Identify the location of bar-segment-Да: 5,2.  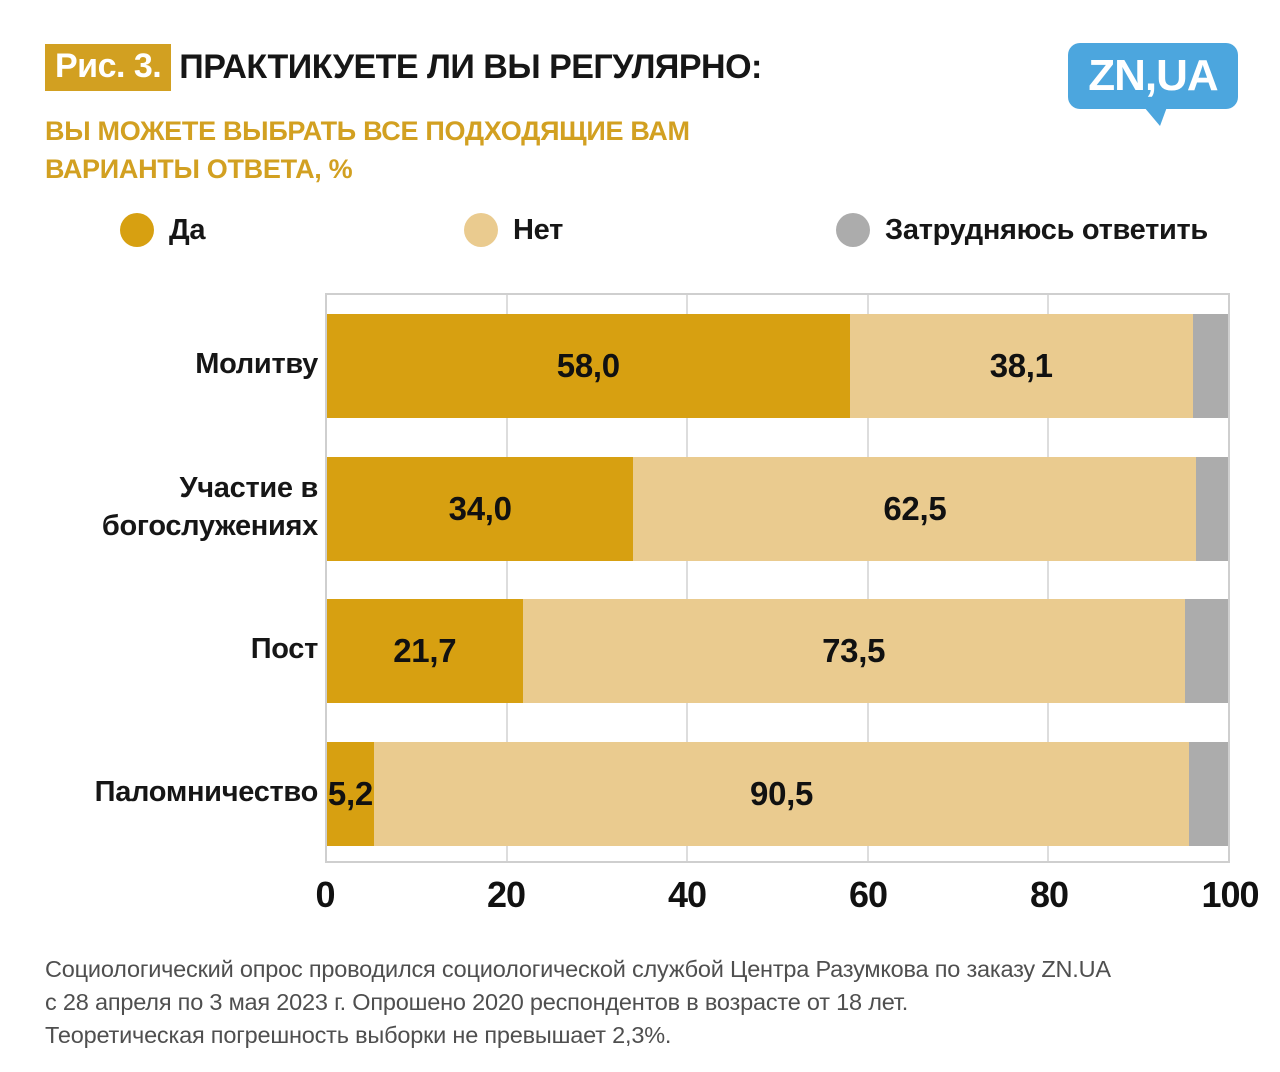
(350, 793).